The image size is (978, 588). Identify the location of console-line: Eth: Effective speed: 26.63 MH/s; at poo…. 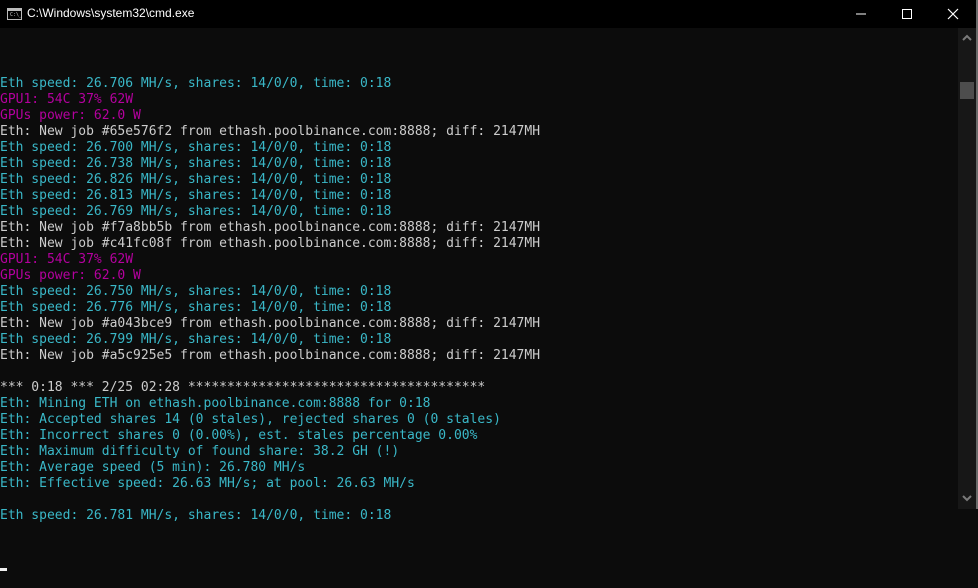
(207, 483).